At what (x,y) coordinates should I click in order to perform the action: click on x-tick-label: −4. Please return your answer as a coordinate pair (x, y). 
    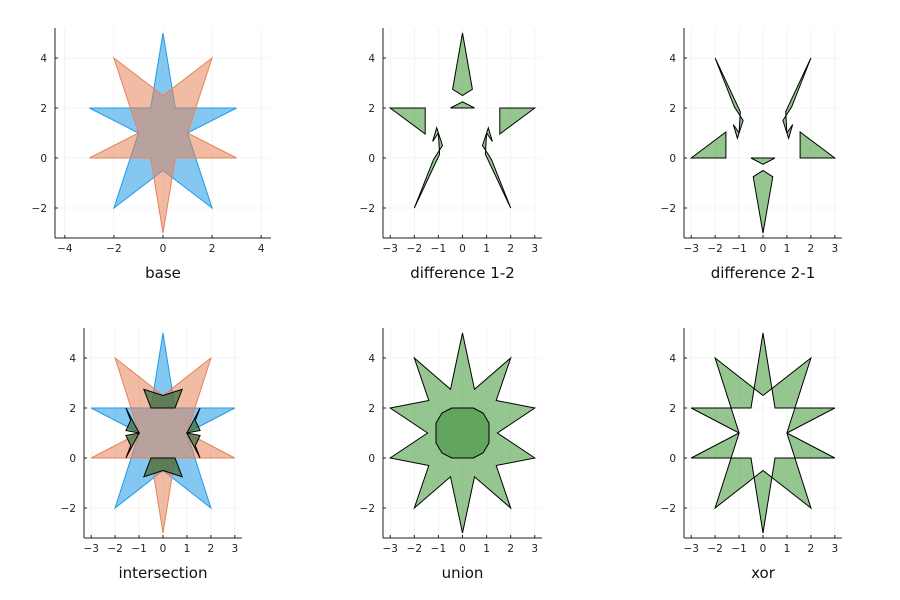
    Looking at the image, I should click on (65, 249).